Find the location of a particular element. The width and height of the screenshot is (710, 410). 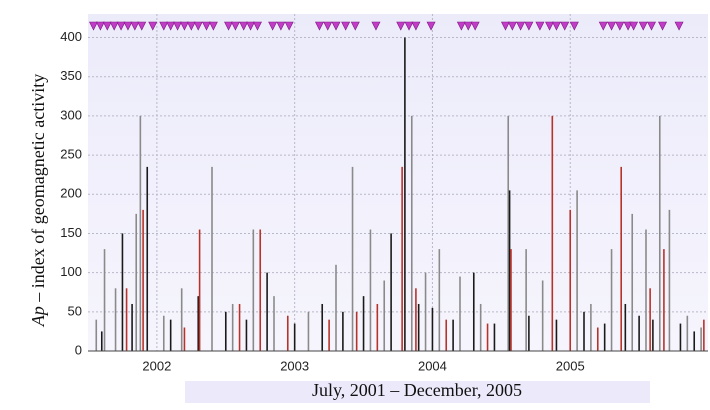

y-tick-label: 50 is located at coordinates (75, 310).